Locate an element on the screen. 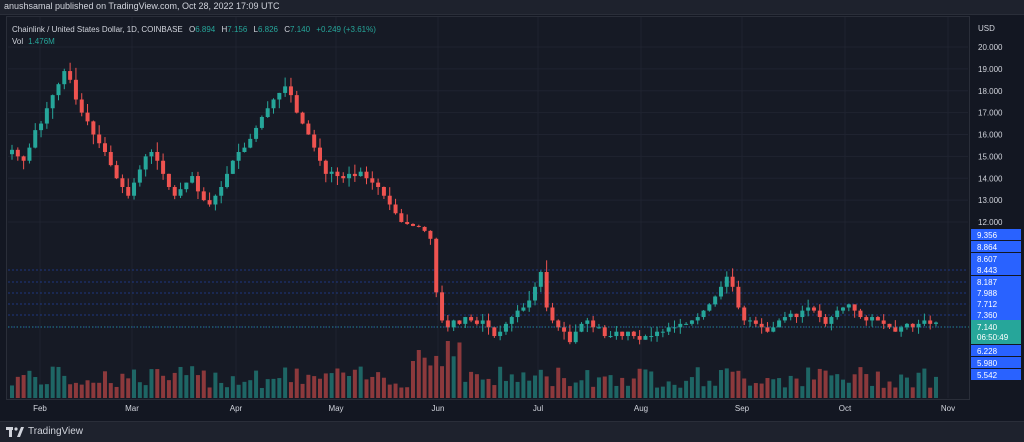 The height and width of the screenshot is (442, 1024). x-tick-label-9: Nov is located at coordinates (948, 408).